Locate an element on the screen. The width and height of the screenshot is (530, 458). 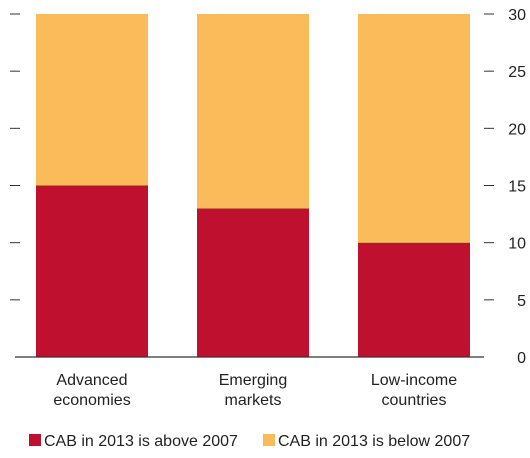
y-tick-label: 15 is located at coordinates (517, 187).